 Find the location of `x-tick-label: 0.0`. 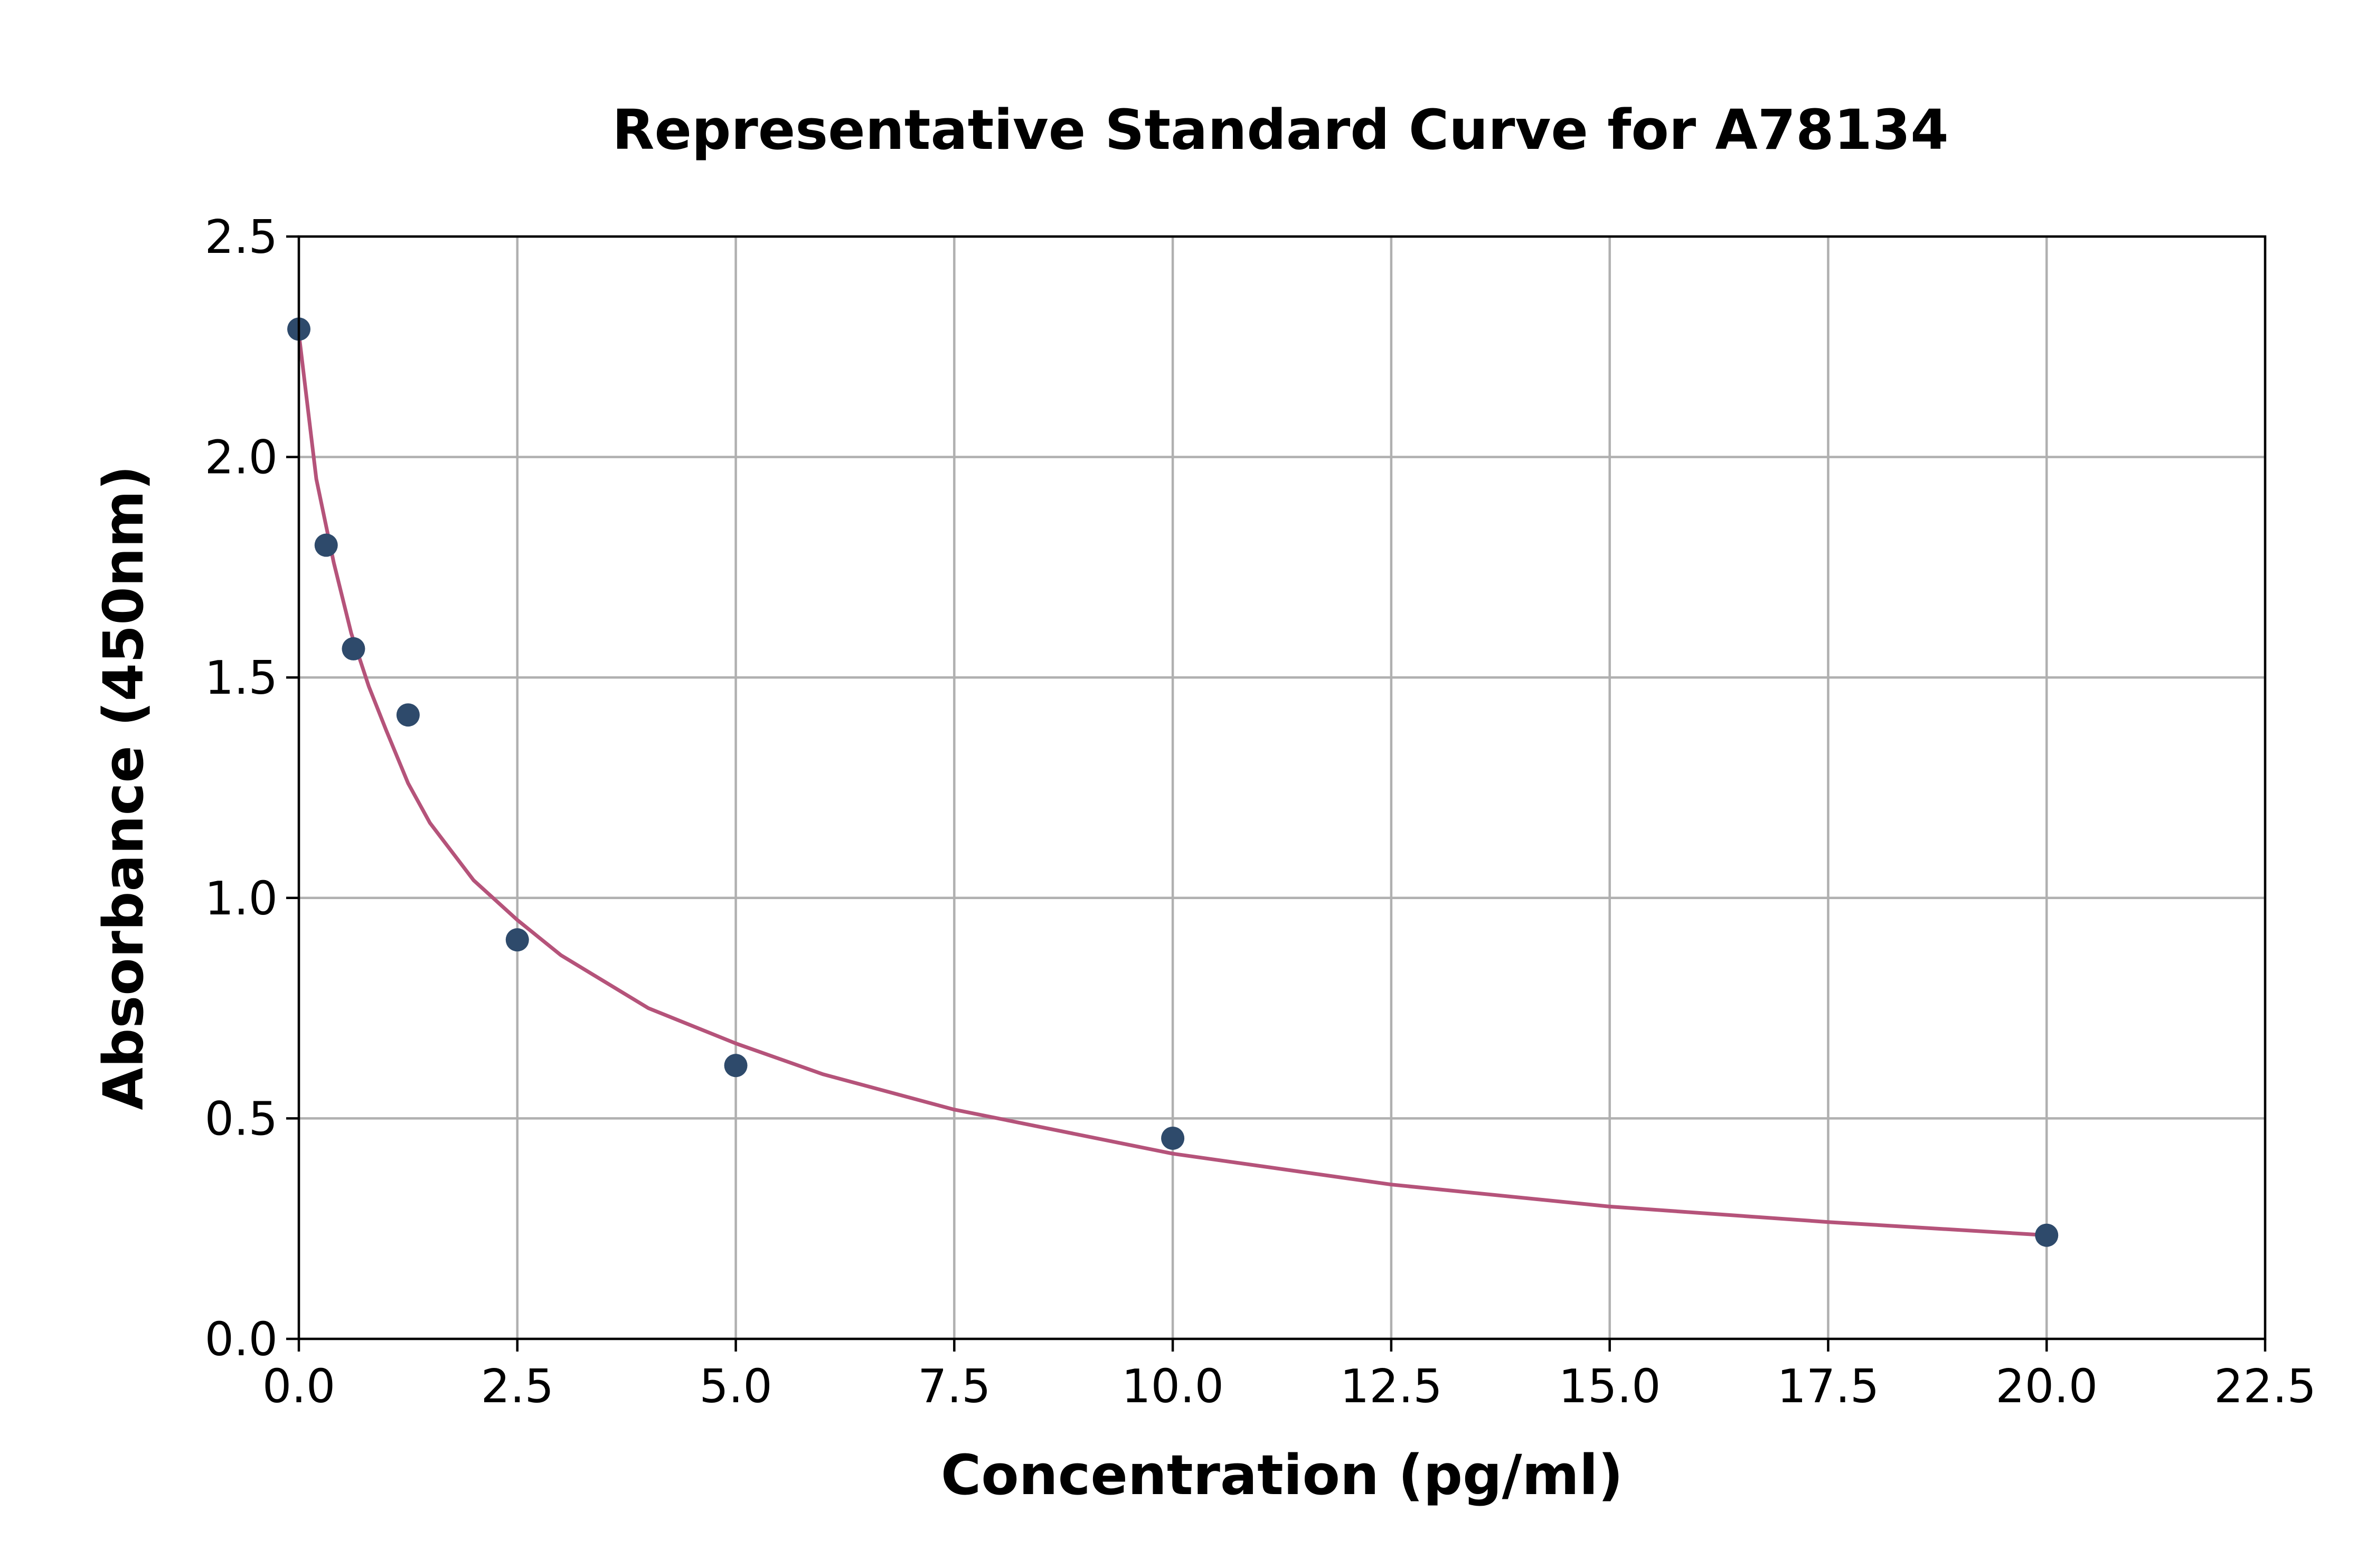

x-tick-label: 0.0 is located at coordinates (299, 1386).